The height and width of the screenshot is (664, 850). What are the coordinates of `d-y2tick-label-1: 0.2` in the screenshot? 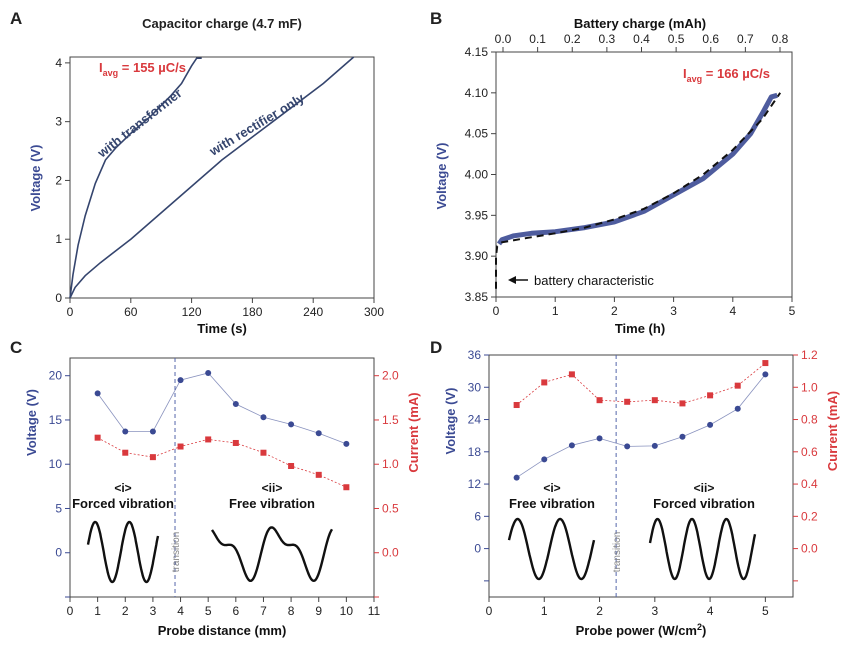 It's located at (809, 516).